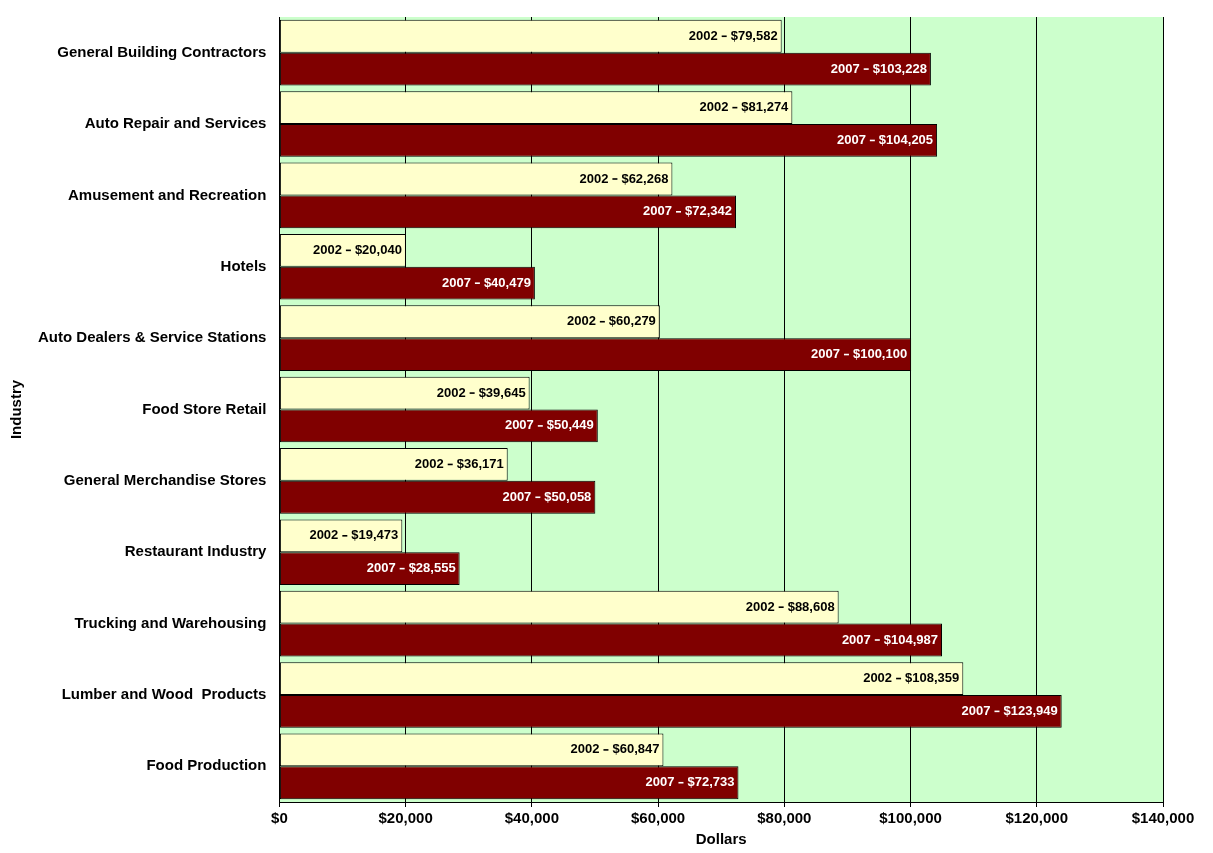  I want to click on data-label: $103,228, so click(899, 68).